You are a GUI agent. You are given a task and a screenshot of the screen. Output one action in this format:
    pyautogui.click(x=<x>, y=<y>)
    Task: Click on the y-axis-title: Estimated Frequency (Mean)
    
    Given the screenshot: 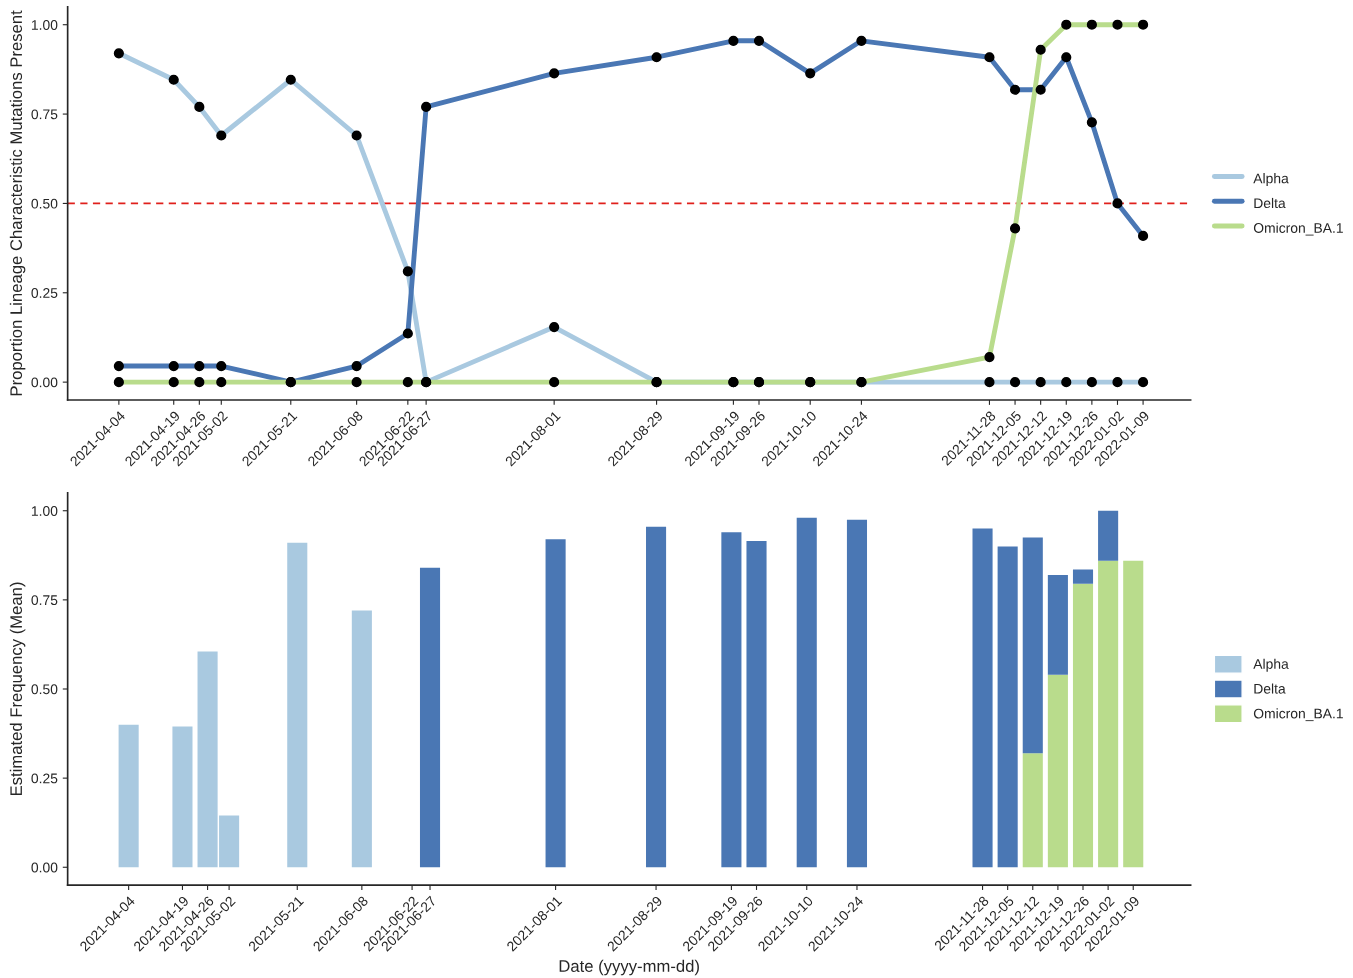 What is the action you would take?
    pyautogui.click(x=17, y=689)
    